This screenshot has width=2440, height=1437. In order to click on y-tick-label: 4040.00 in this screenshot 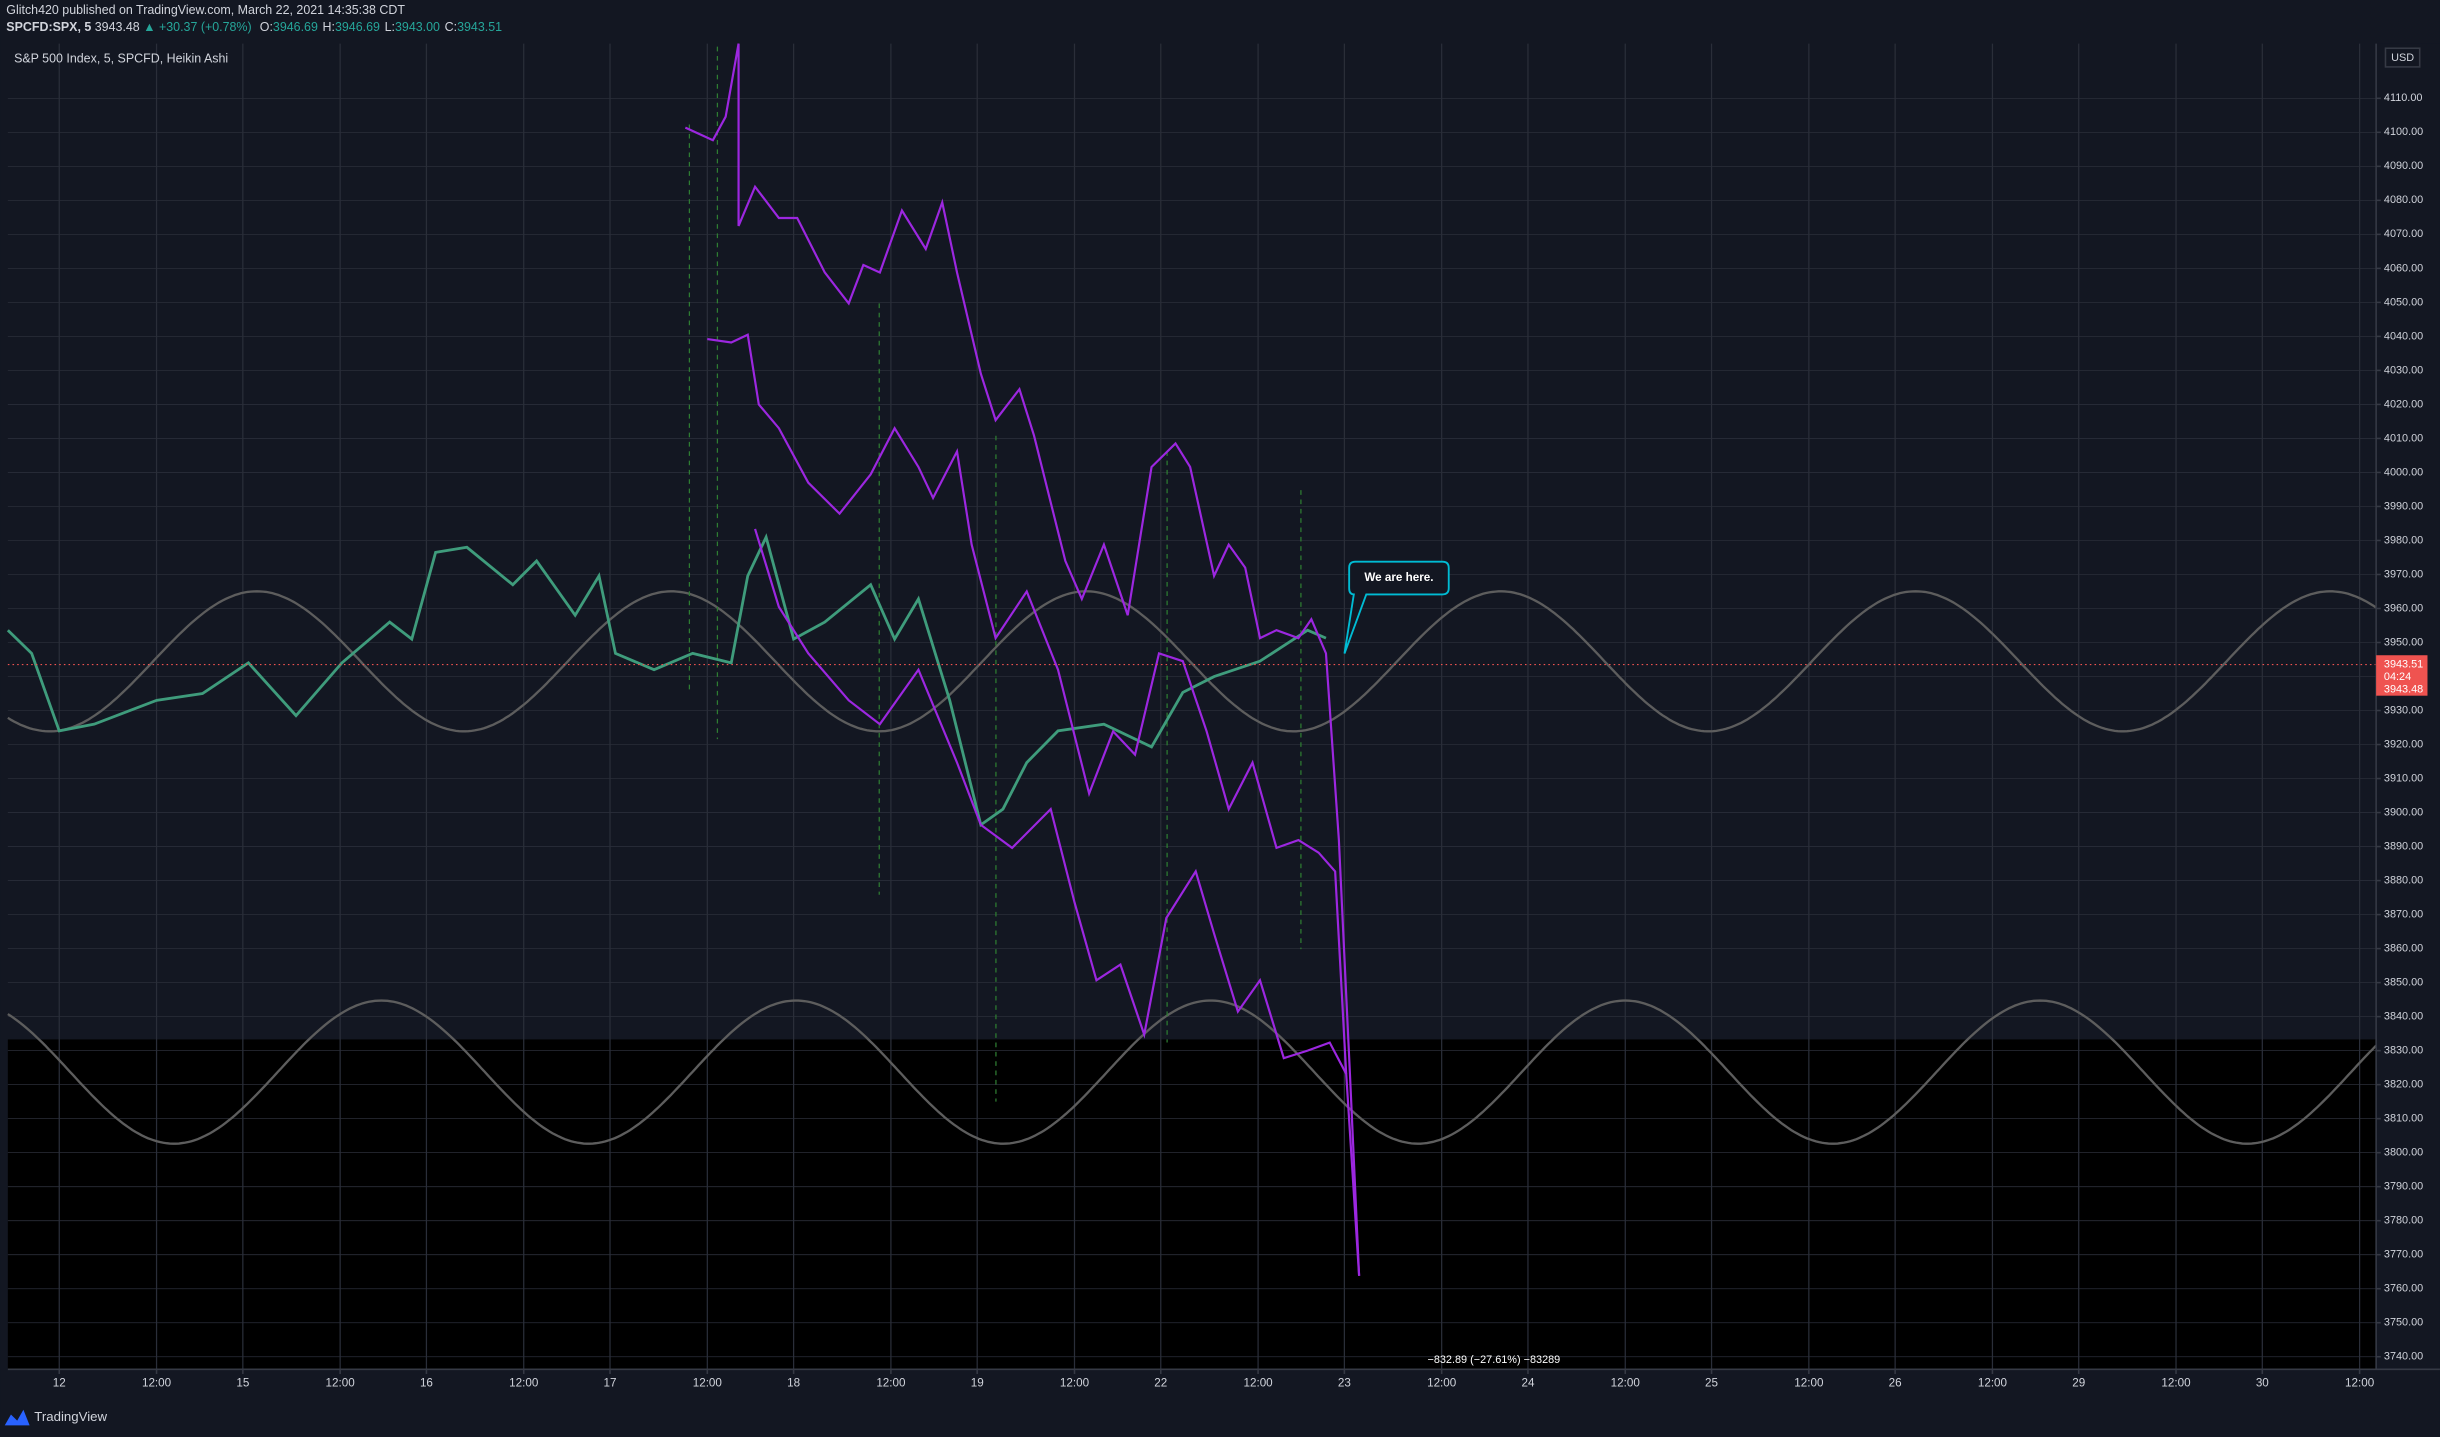, I will do `click(2403, 336)`.